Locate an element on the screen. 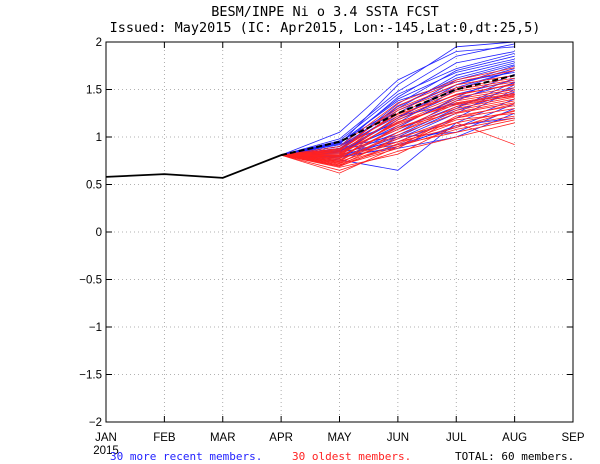 The width and height of the screenshot is (600, 464). observed-line is located at coordinates (193, 166).